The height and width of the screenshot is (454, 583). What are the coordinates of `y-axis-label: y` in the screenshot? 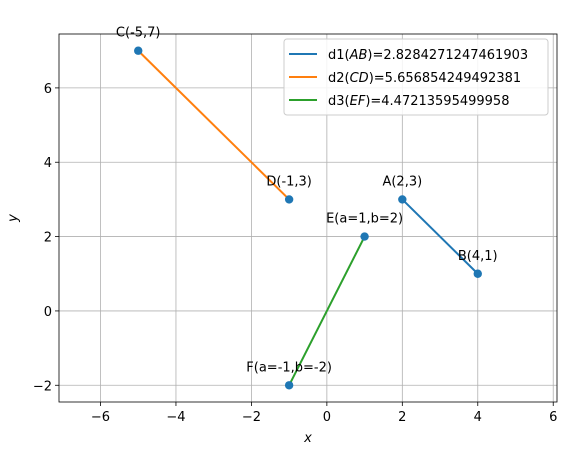 It's located at (13, 218).